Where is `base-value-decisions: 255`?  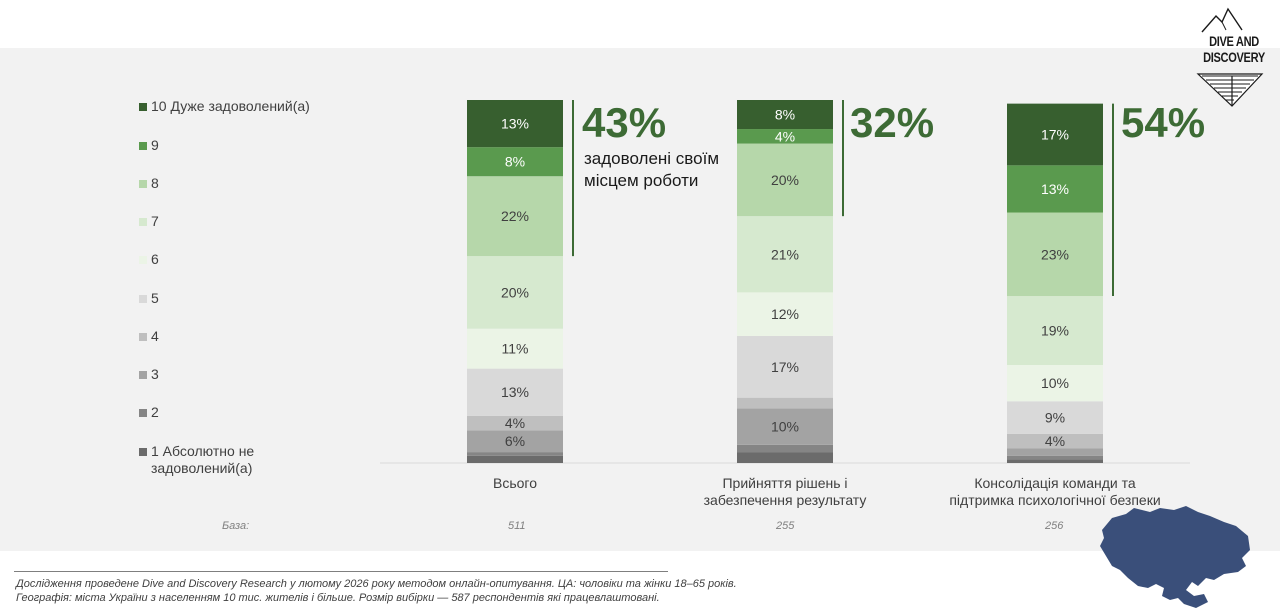
base-value-decisions: 255 is located at coordinates (785, 526).